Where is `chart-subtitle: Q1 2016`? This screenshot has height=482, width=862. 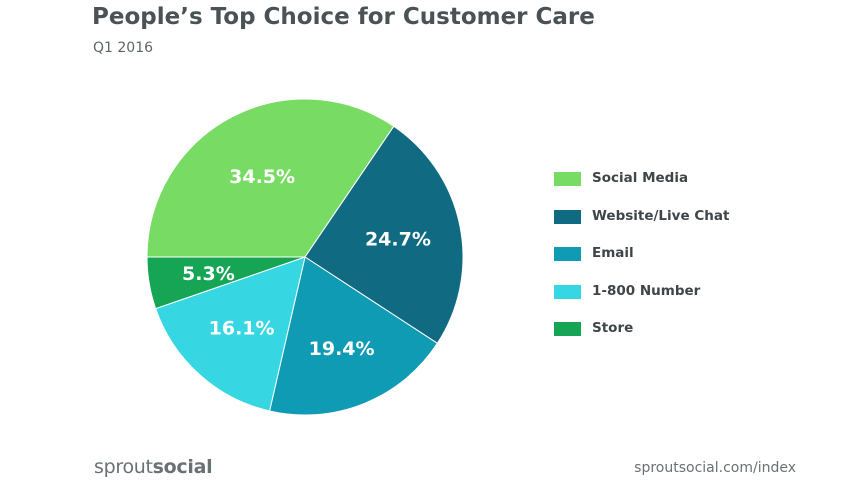
chart-subtitle: Q1 2016 is located at coordinates (123, 48).